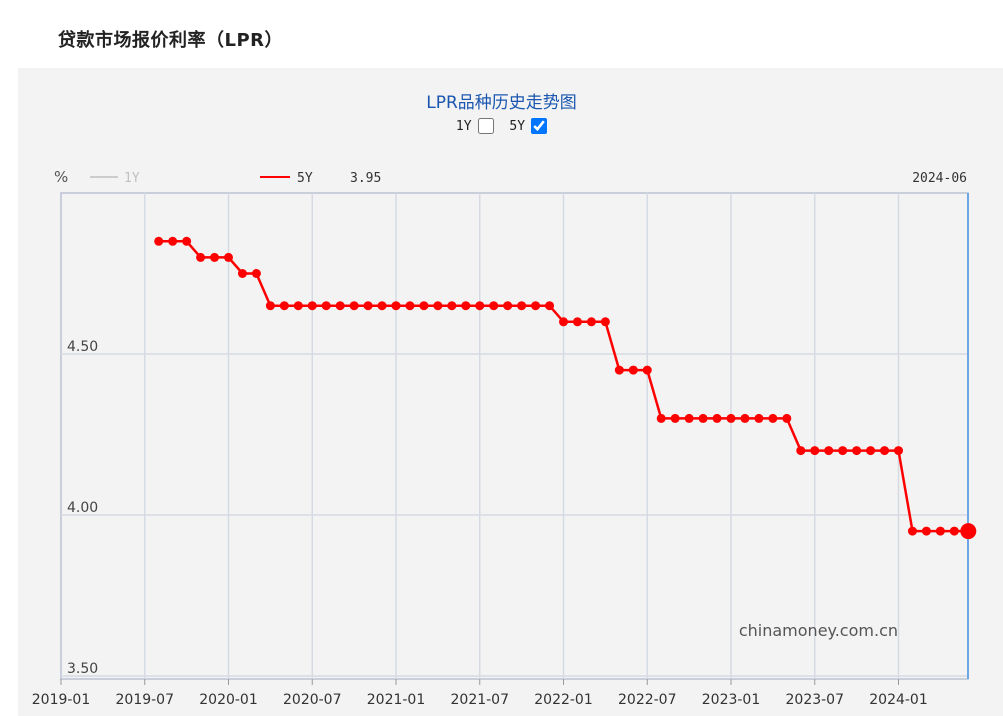 This screenshot has height=716, width=1003. I want to click on toggle-5y-checkbox, so click(539, 126).